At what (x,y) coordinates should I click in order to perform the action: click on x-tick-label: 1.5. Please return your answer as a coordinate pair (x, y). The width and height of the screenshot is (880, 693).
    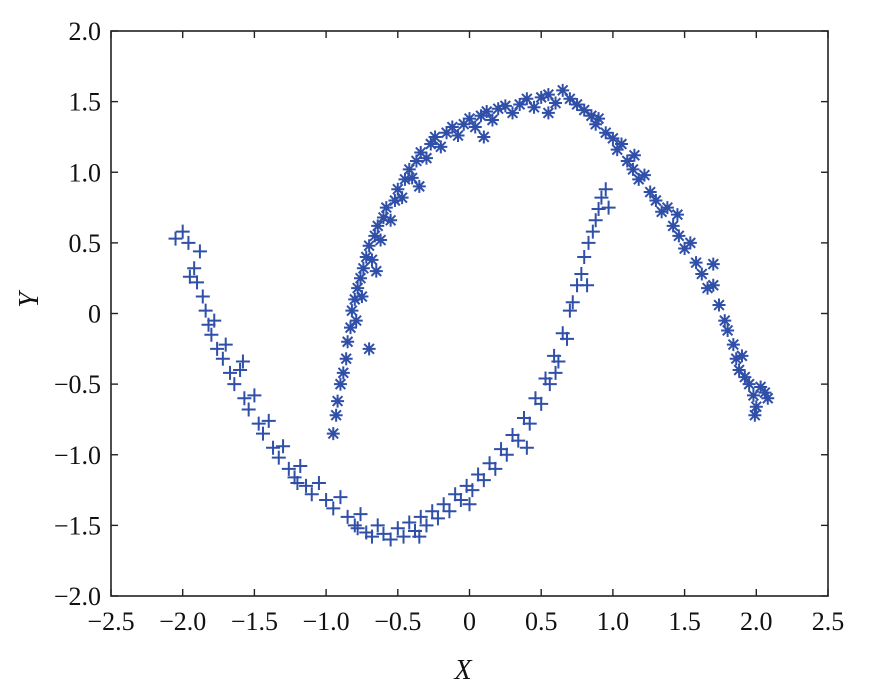
    Looking at the image, I should click on (684, 621).